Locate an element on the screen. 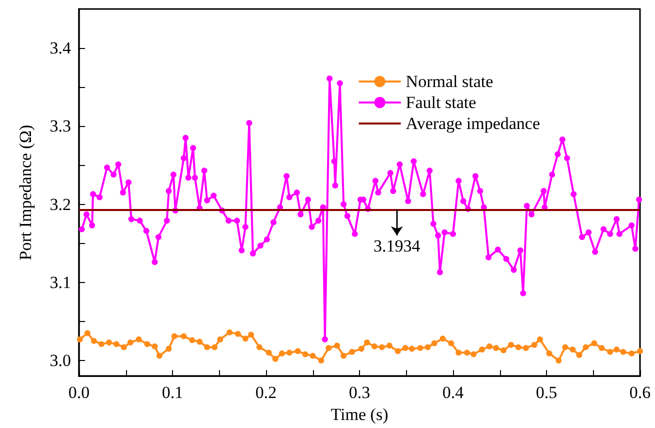 This screenshot has width=655, height=428. y-tick-label: 3.0 is located at coordinates (60, 360).